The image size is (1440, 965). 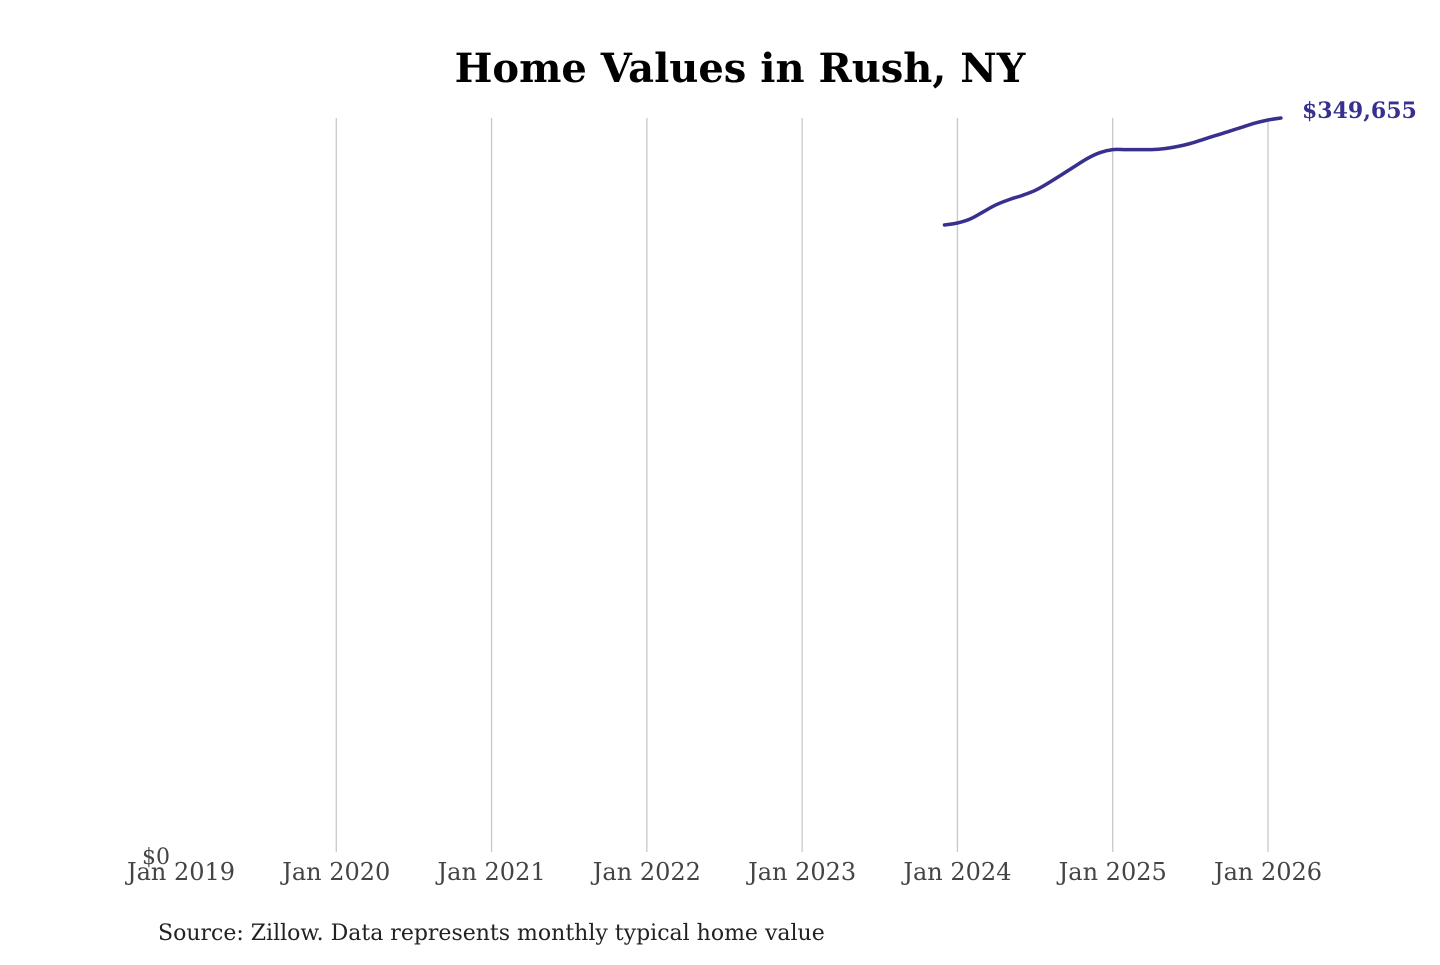 What do you see at coordinates (800, 872) in the screenshot?
I see `x-tick-label: Jan 2023` at bounding box center [800, 872].